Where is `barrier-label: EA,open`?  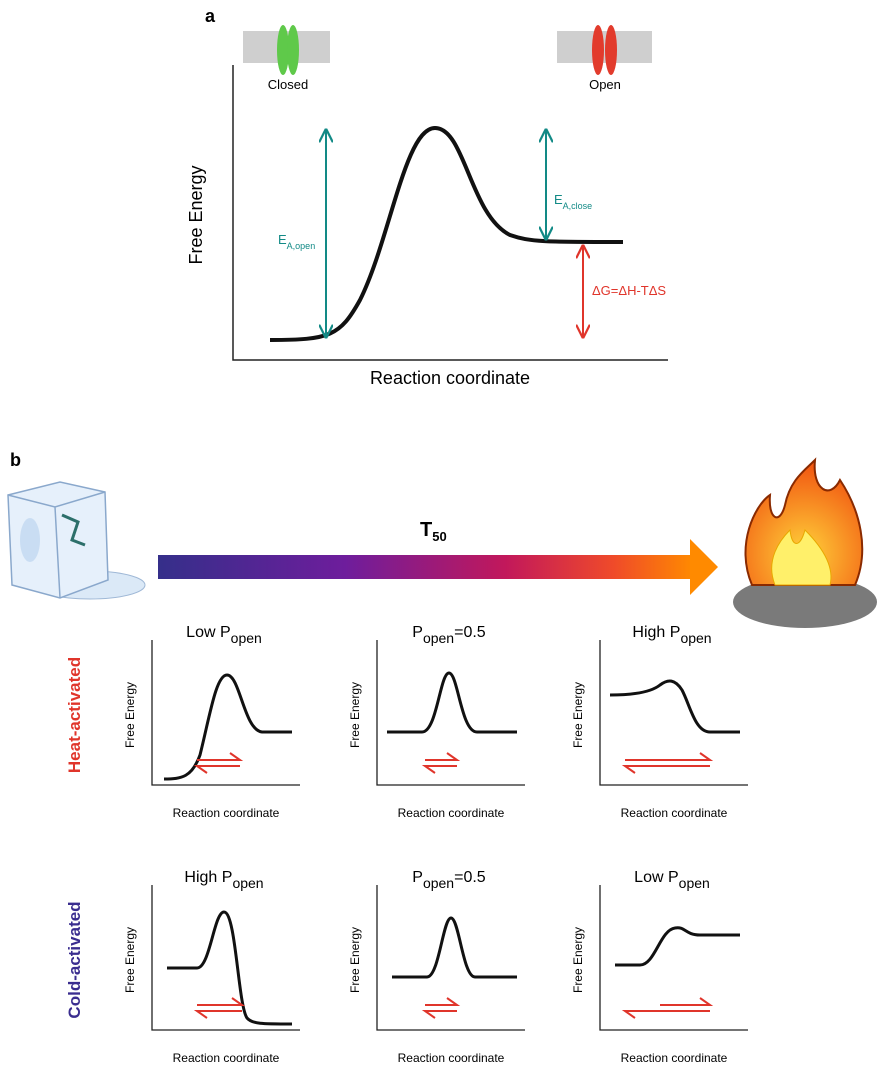
barrier-label: EA,open is located at coordinates (296, 241).